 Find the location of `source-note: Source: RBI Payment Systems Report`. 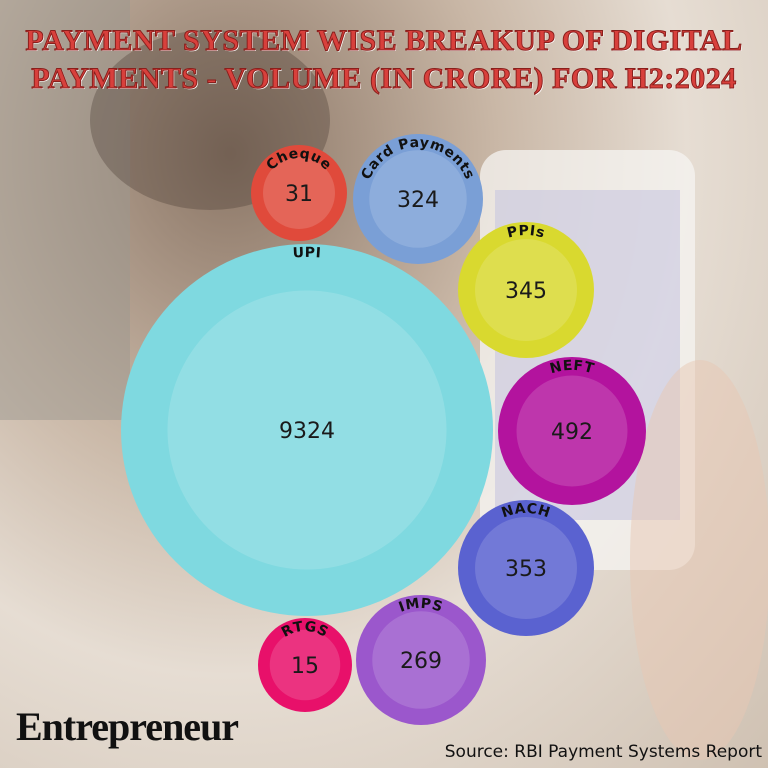

source-note: Source: RBI Payment Systems Report is located at coordinates (603, 752).